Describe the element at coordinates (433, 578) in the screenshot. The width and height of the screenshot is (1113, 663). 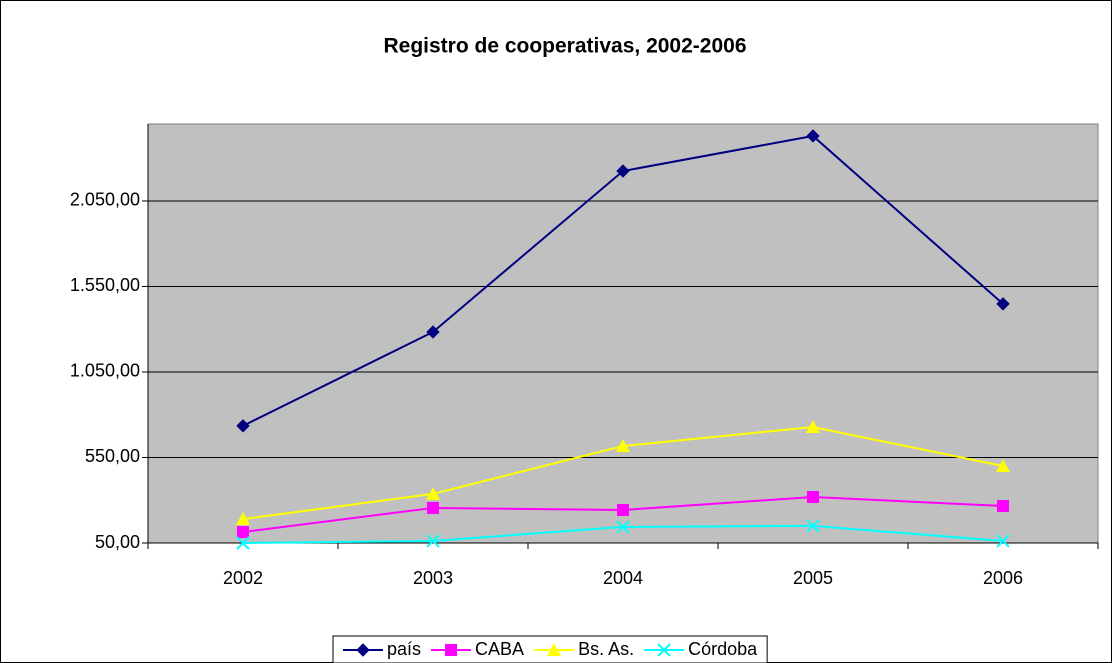
I see `x-tick-label: 2003` at that location.